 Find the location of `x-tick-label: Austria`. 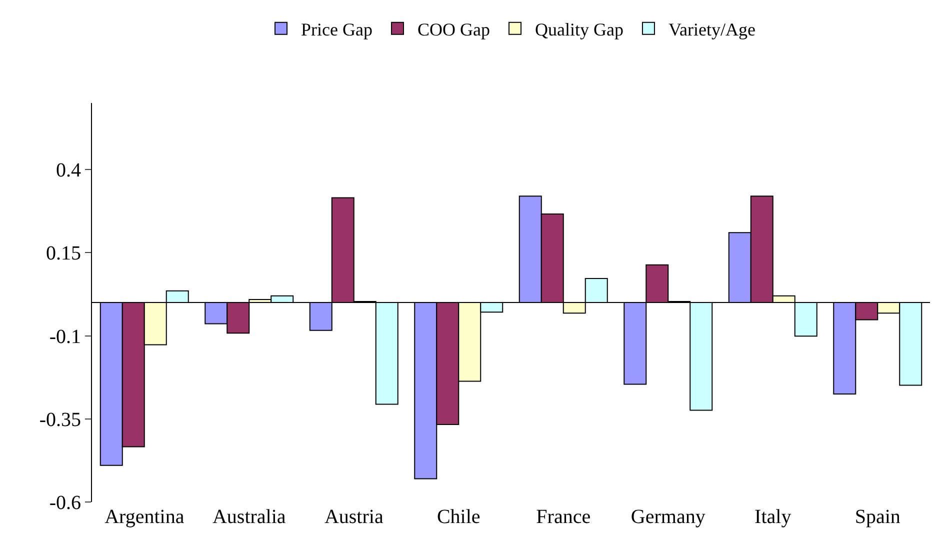

x-tick-label: Austria is located at coordinates (354, 517).